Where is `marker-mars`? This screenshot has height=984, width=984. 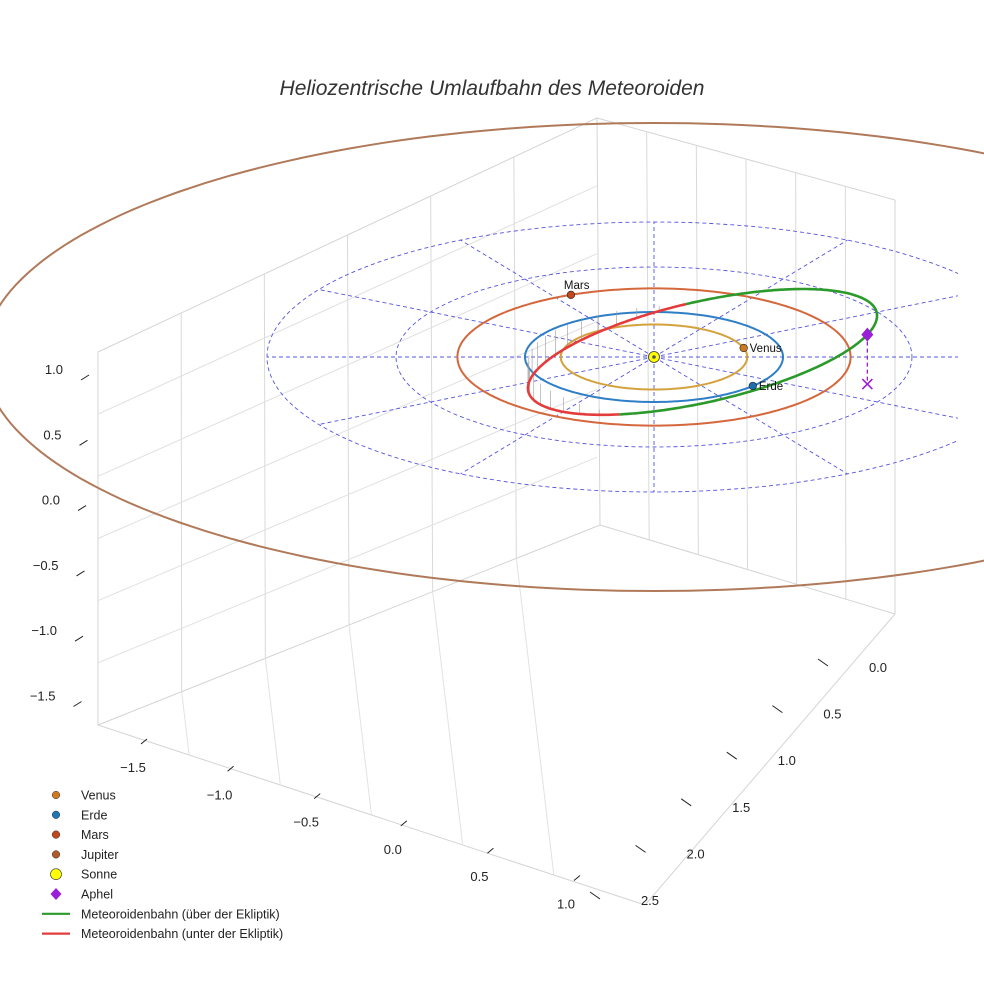
marker-mars is located at coordinates (571, 294).